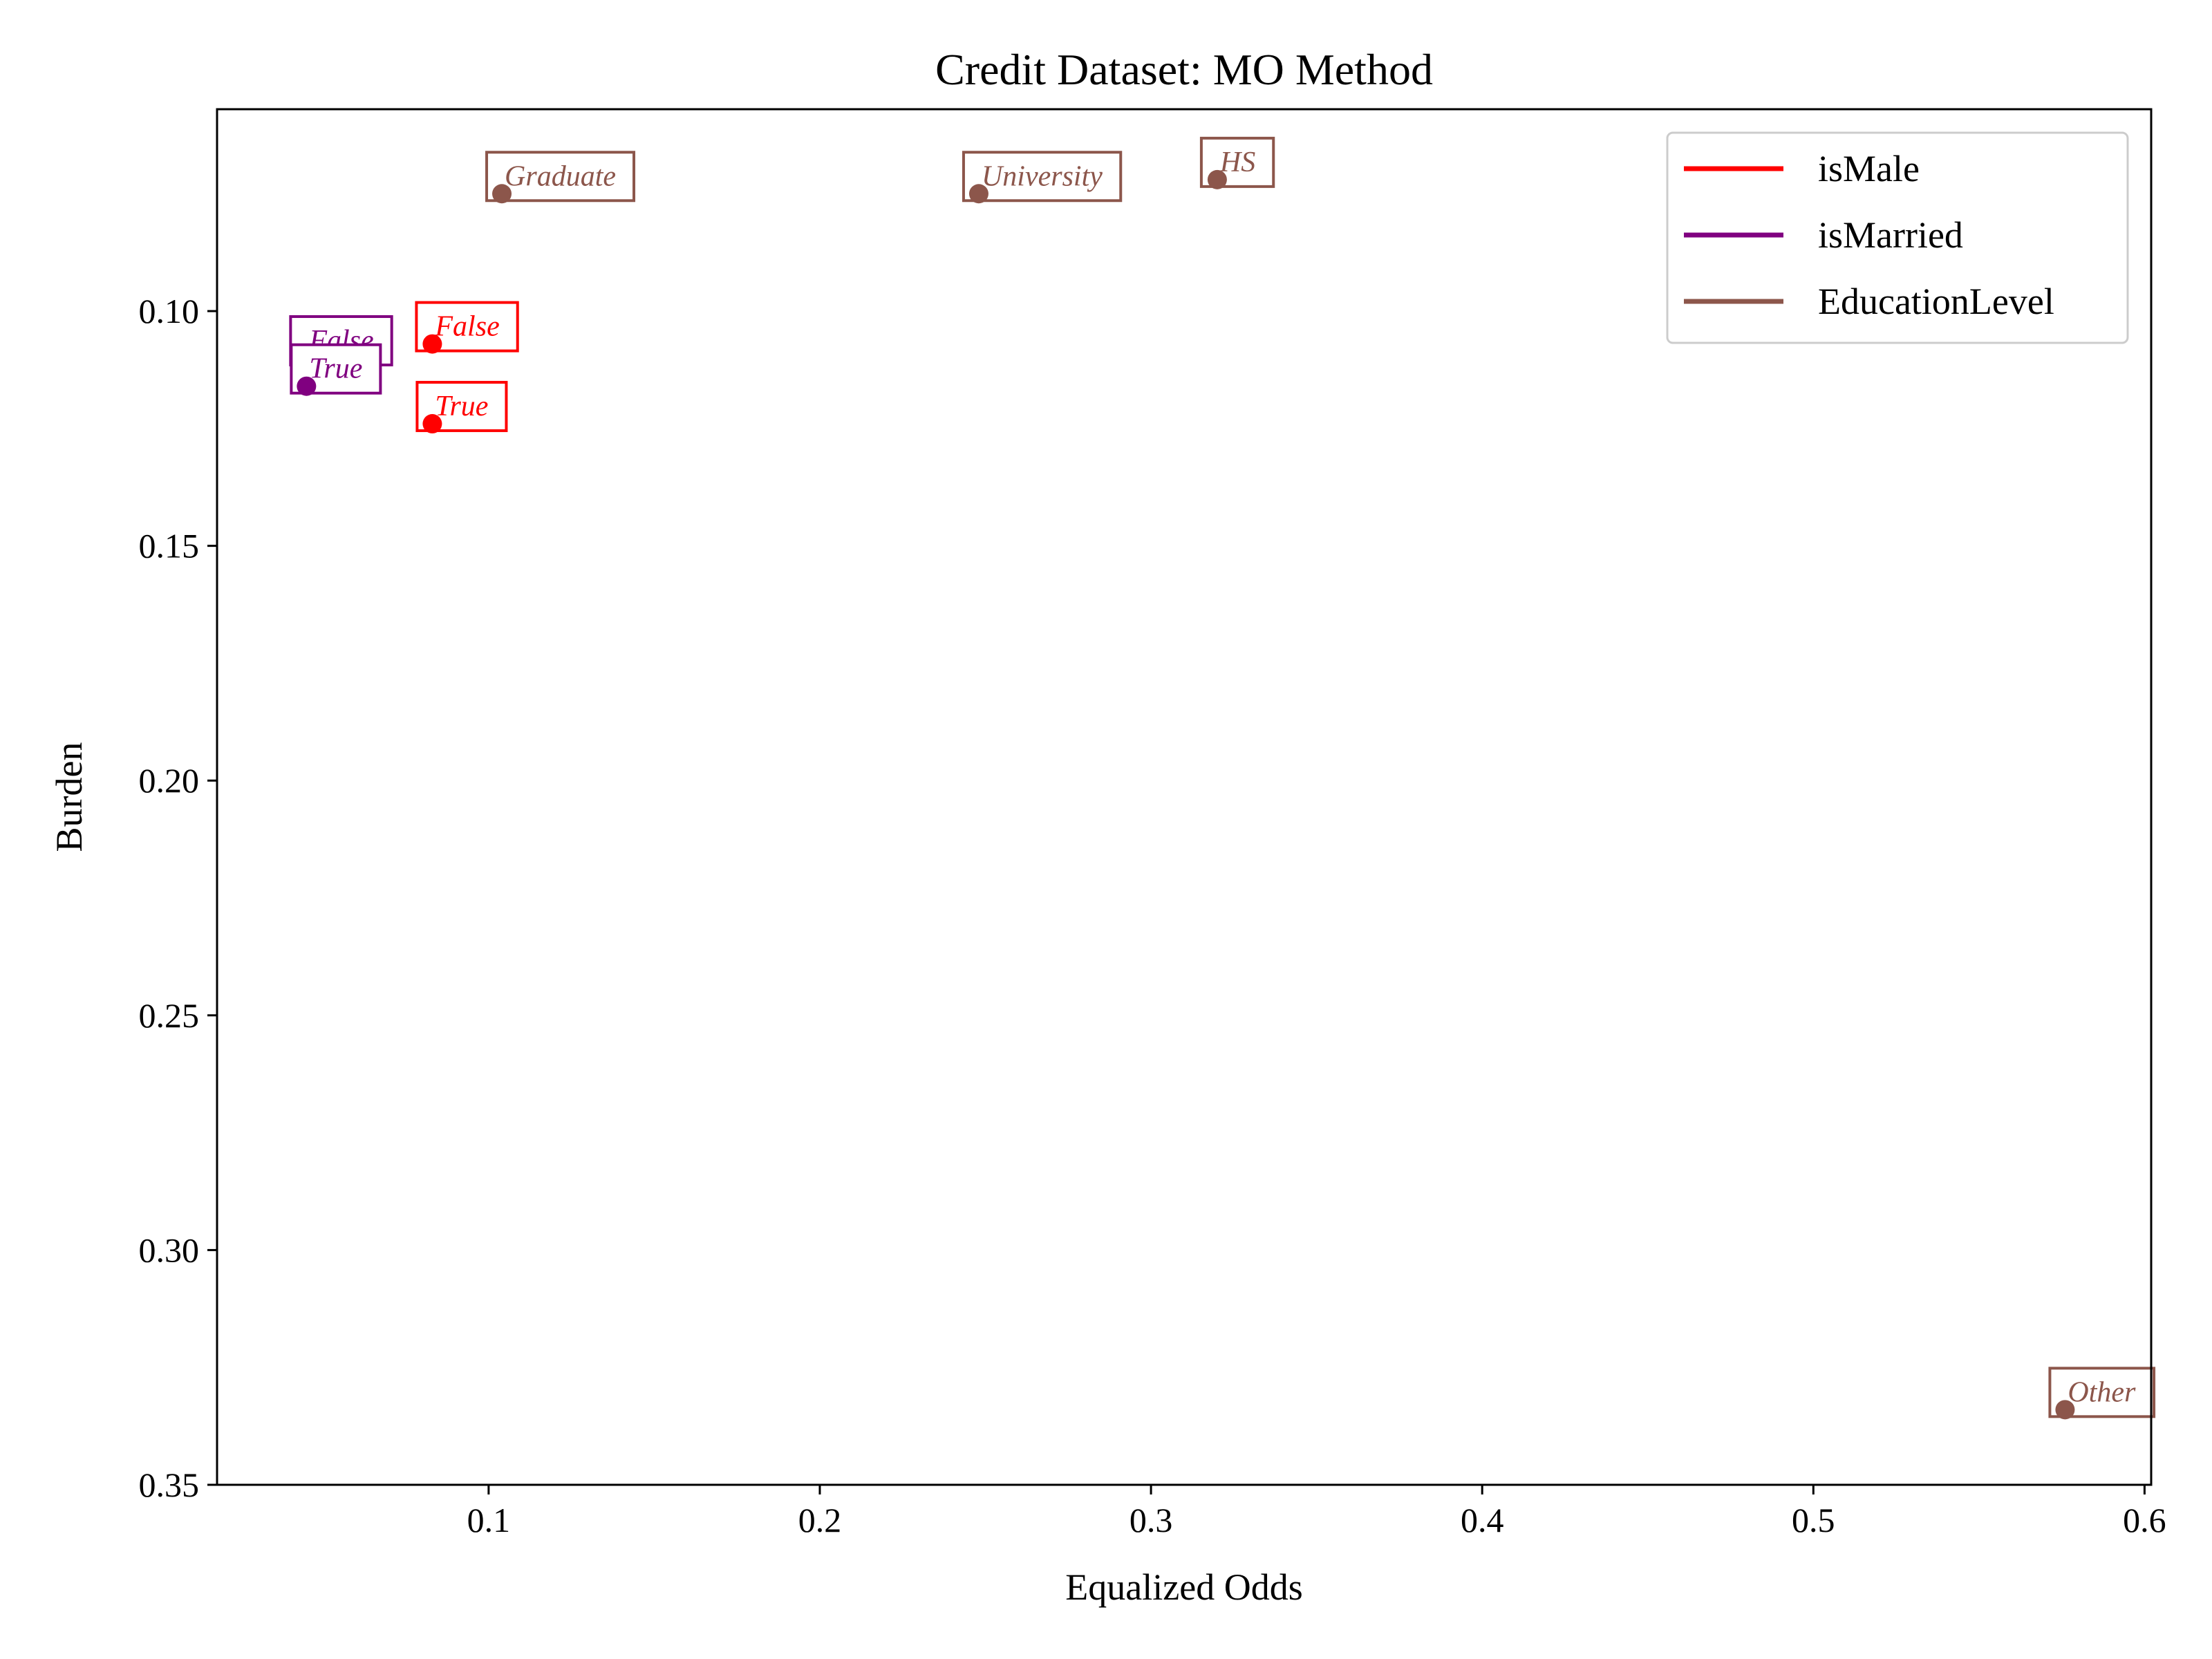  What do you see at coordinates (178, 898) in the screenshot?
I see `y-axis: 0.10 0.15 0.20 0.25 0.30 0.35` at bounding box center [178, 898].